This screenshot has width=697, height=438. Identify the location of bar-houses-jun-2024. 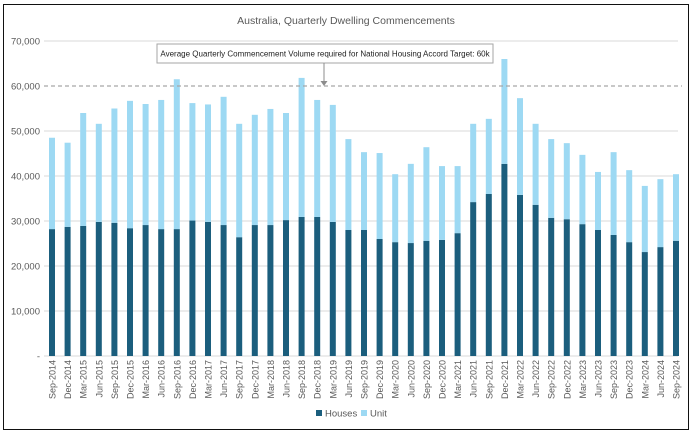
(660, 301).